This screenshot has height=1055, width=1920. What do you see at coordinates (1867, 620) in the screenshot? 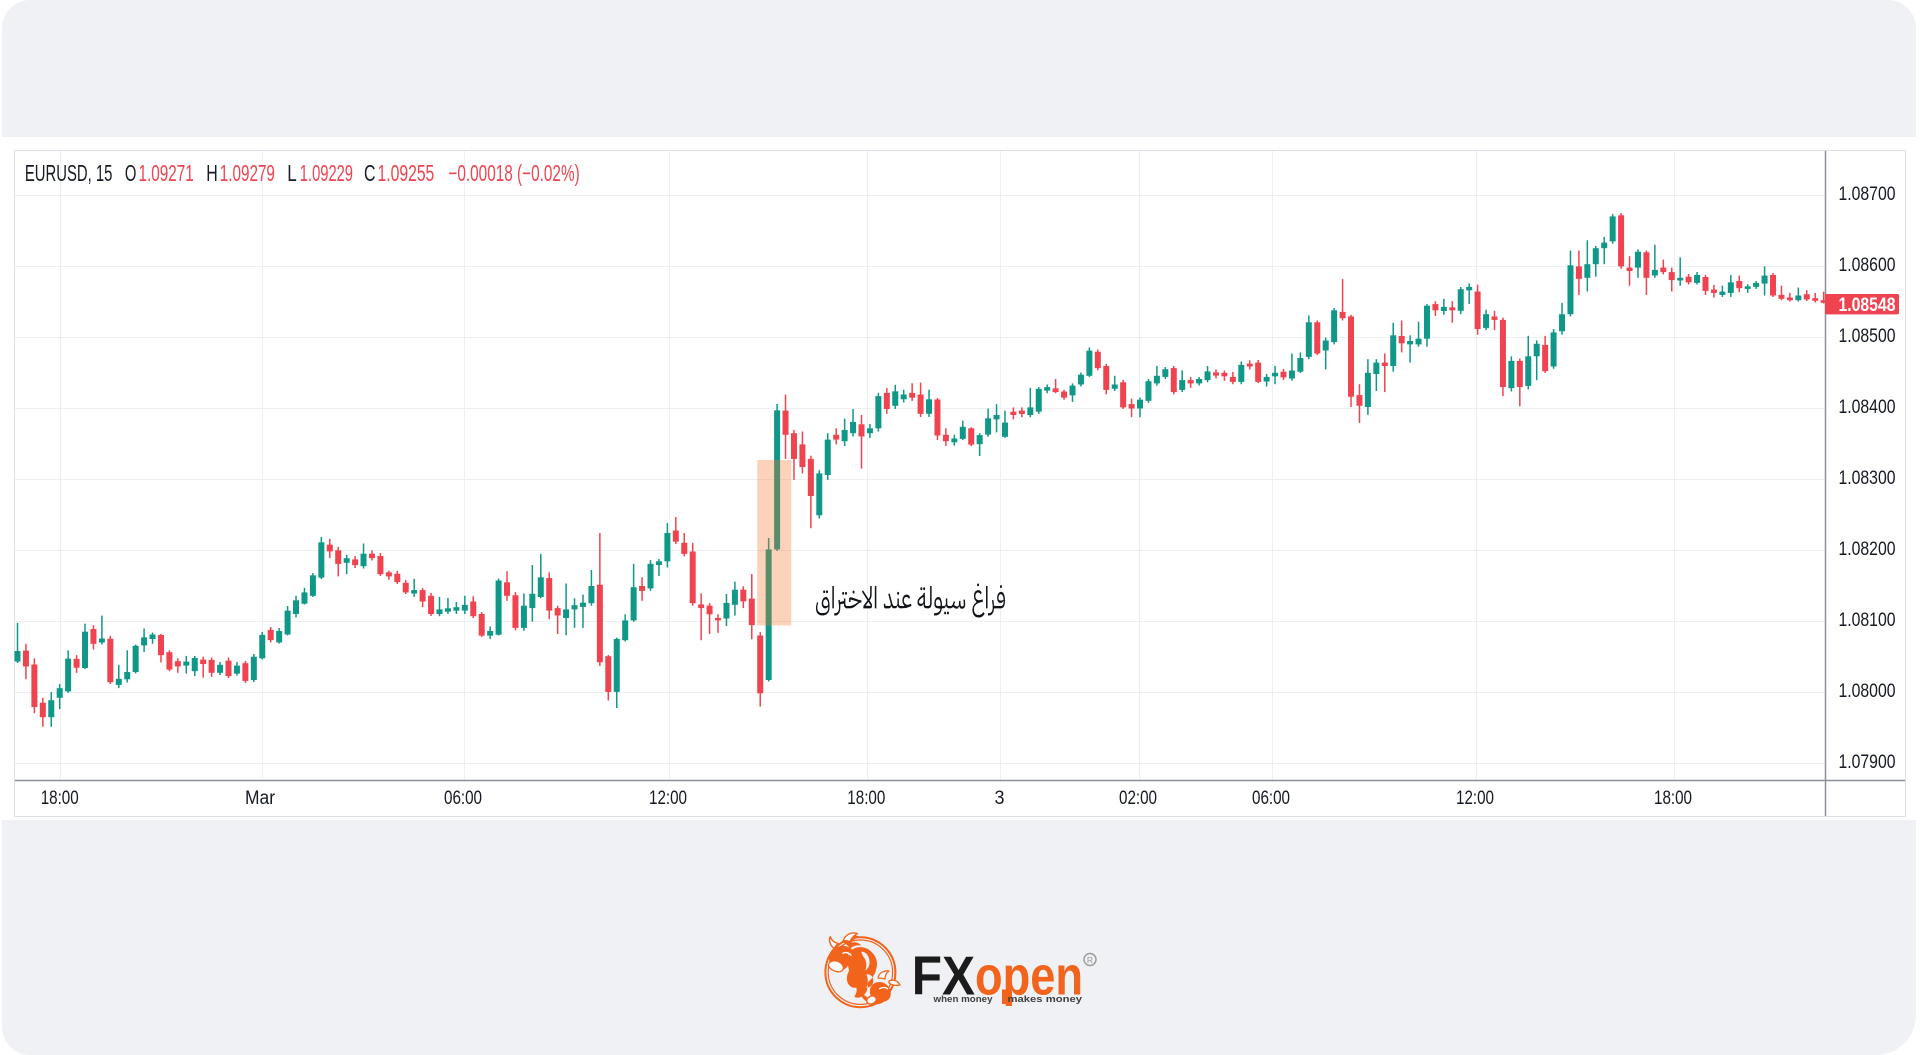
I see `svg-text: 1.08100` at bounding box center [1867, 620].